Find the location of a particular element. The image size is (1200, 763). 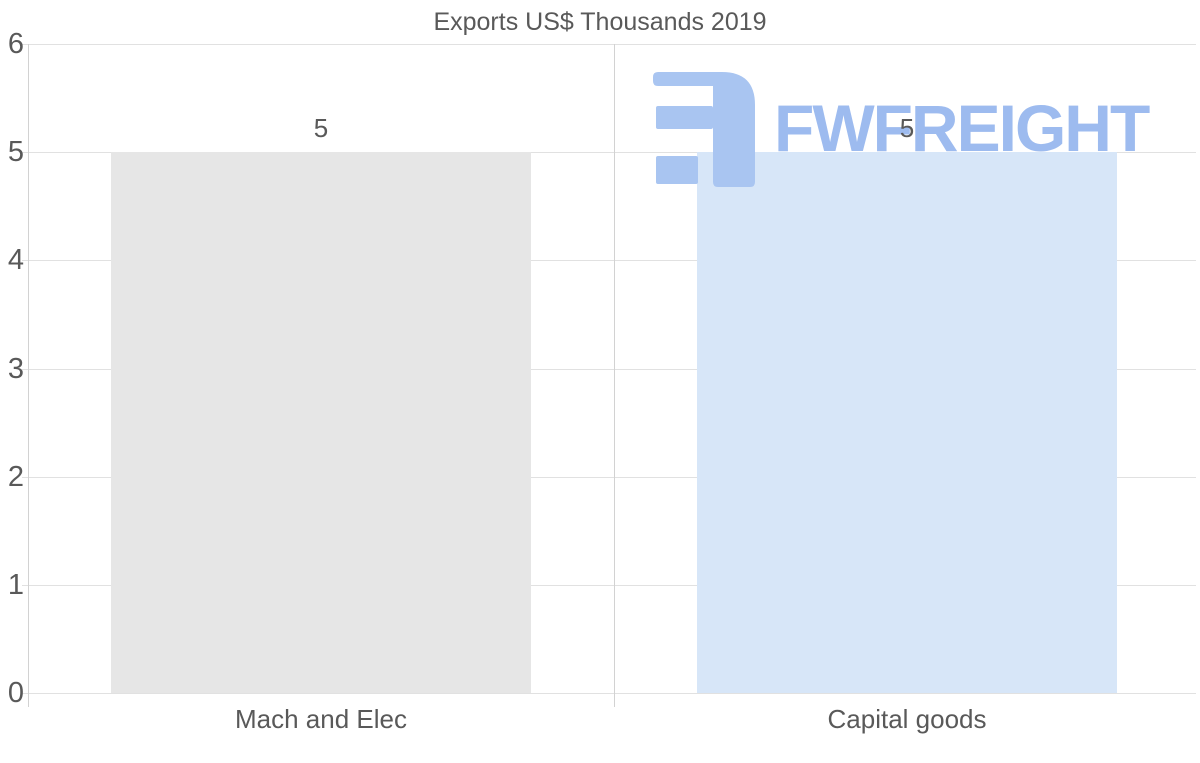

x-category-label: Mach and Elec is located at coordinates (321, 719).